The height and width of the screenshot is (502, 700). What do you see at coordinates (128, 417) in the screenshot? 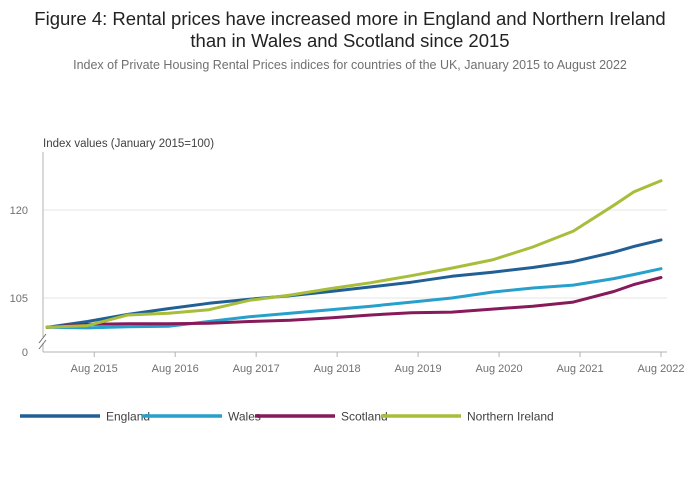
I see `legend-label: England` at bounding box center [128, 417].